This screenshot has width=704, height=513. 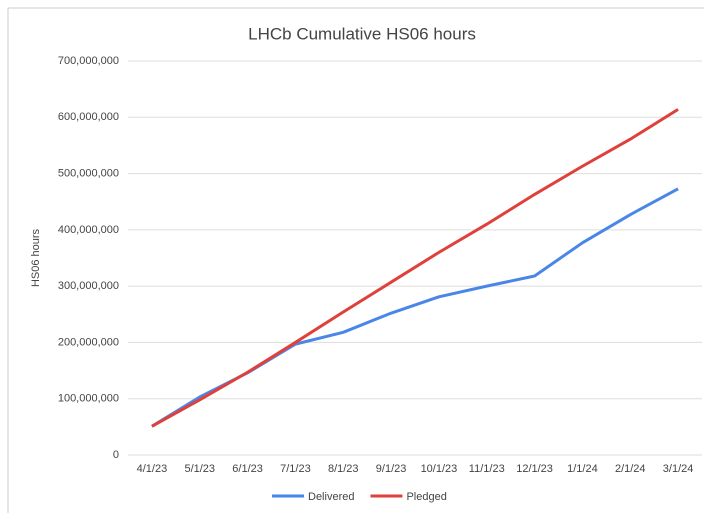 I want to click on x-tick-label: 4/1/23, so click(x=152, y=469).